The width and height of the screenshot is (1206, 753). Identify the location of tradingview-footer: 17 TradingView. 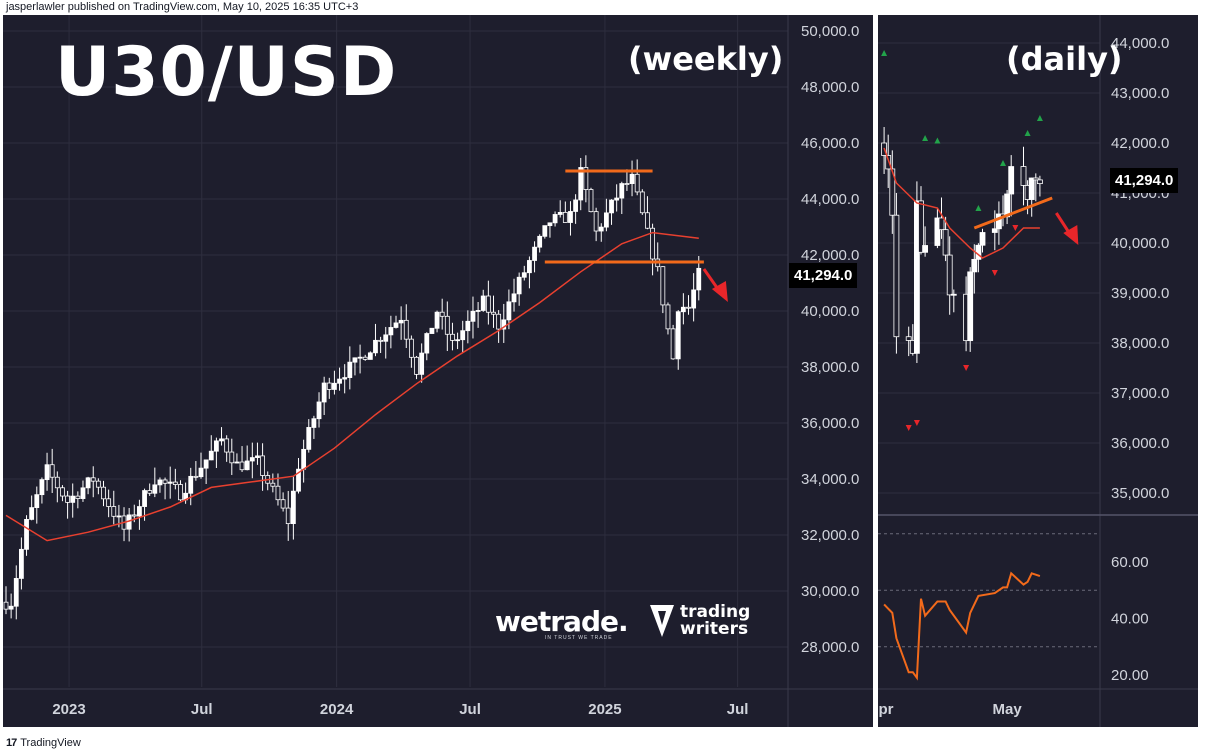
(43, 743).